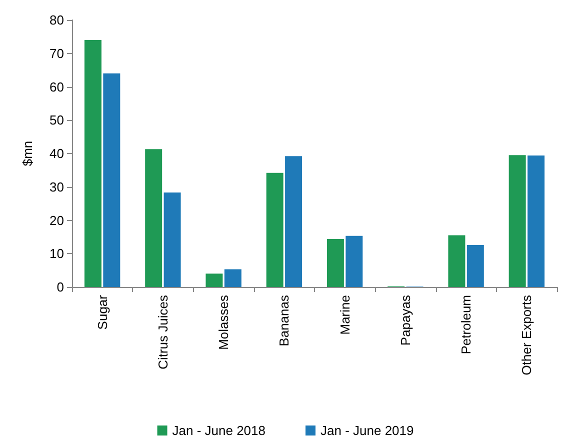 The height and width of the screenshot is (444, 571). Describe the element at coordinates (466, 324) in the screenshot. I see `x-tick-label: Petroleum` at that location.